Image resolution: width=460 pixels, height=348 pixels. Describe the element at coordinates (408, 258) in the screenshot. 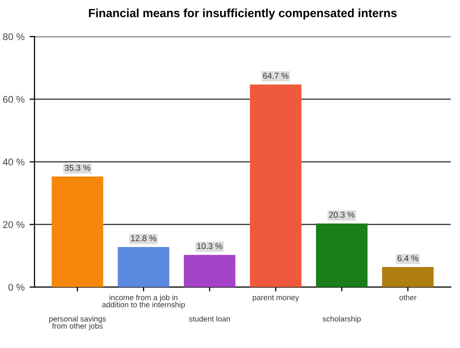

I see `data-label: 6.4 %` at that location.